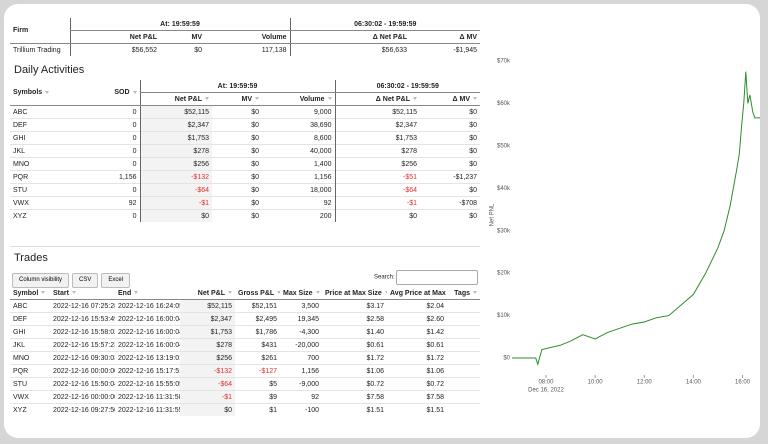 The image size is (768, 444). Describe the element at coordinates (417, 306) in the screenshot. I see `cell: $2.04` at that location.